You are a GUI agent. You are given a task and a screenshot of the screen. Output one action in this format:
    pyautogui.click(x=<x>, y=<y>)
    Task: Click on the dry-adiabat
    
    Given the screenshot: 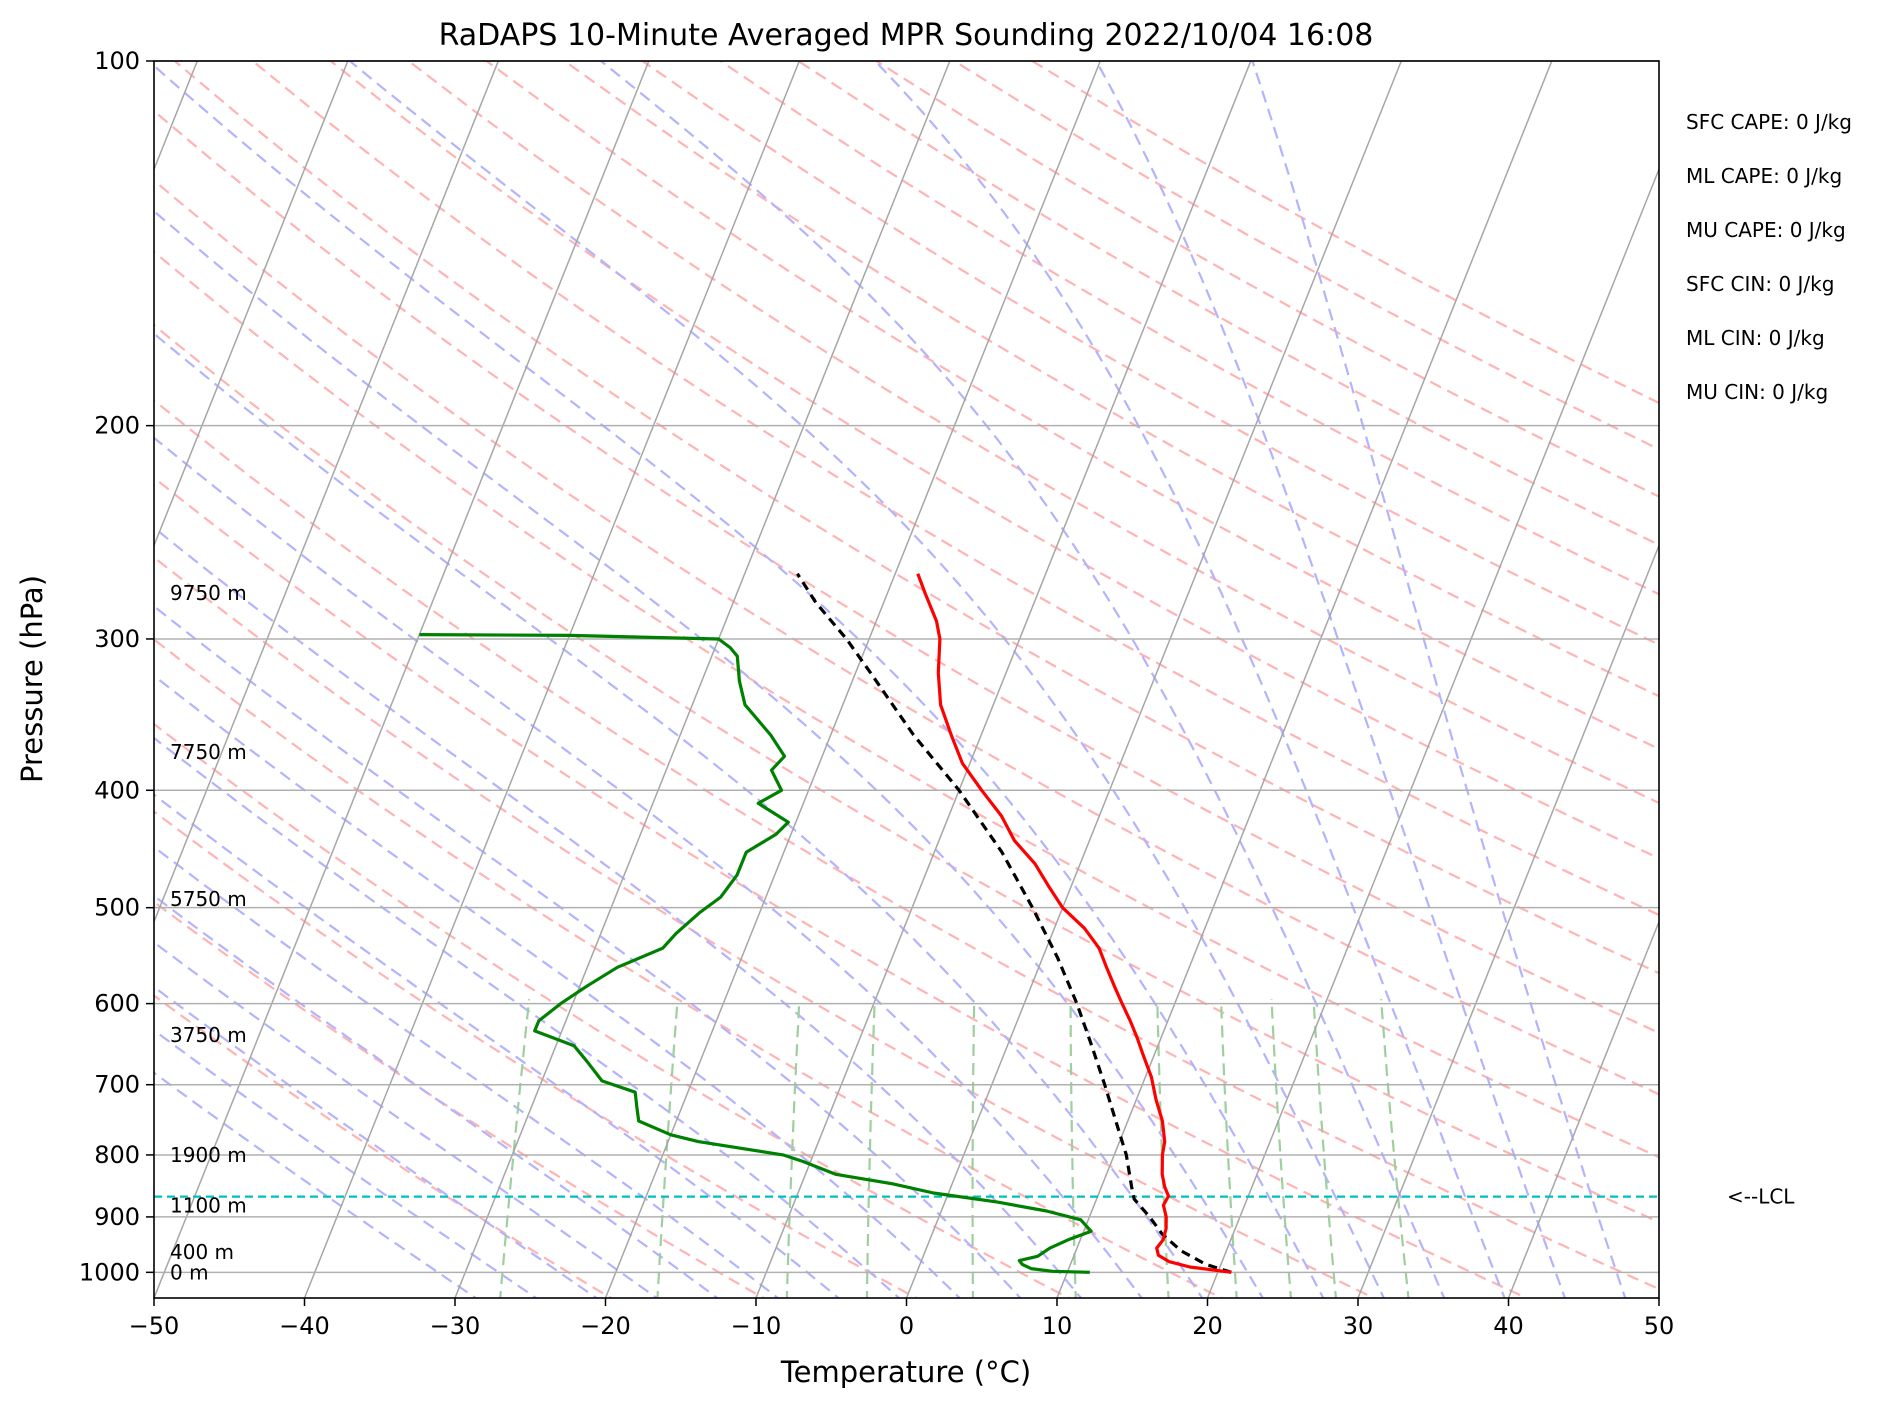 What is the action you would take?
    pyautogui.click(x=460, y=1099)
    